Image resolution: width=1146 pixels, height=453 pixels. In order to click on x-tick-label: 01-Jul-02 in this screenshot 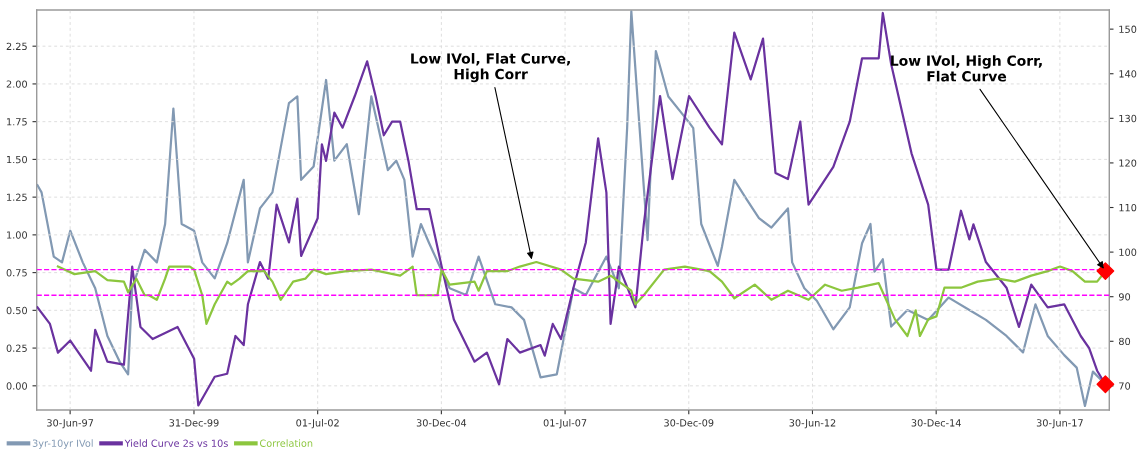, I will do `click(317, 423)`.